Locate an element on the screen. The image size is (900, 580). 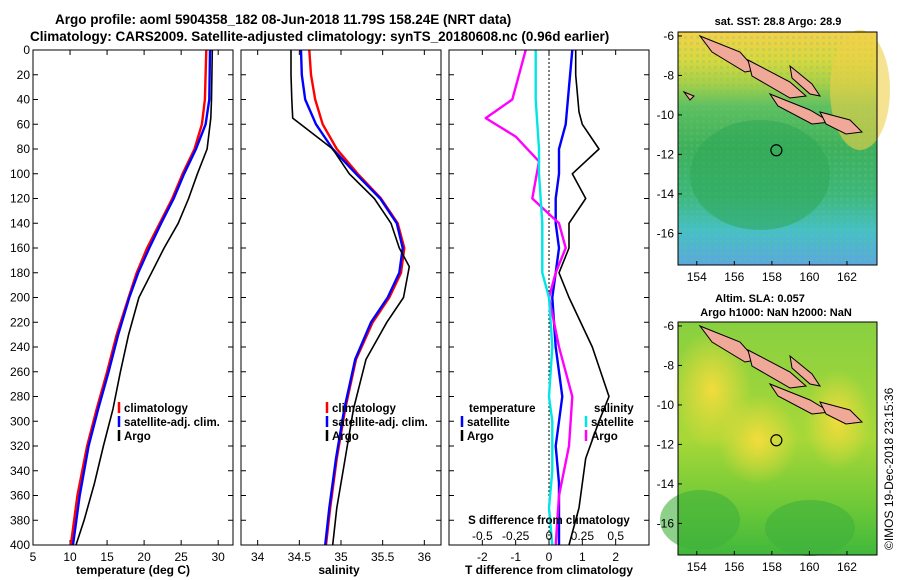
s-tick-label: 0.5 is located at coordinates (615, 536).